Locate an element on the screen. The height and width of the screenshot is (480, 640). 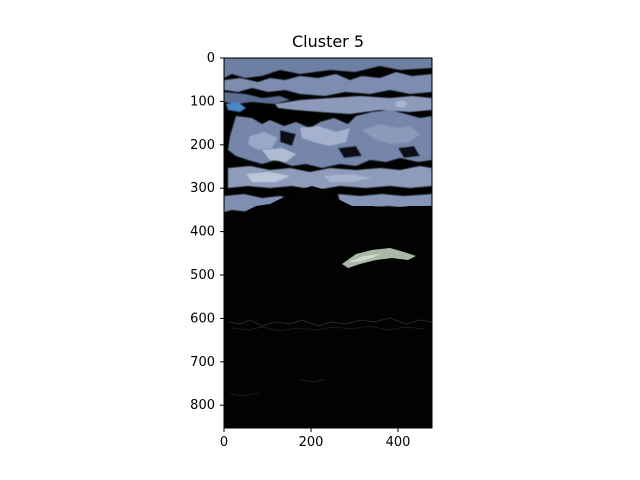
y-tick-label: 800 is located at coordinates (202, 405).